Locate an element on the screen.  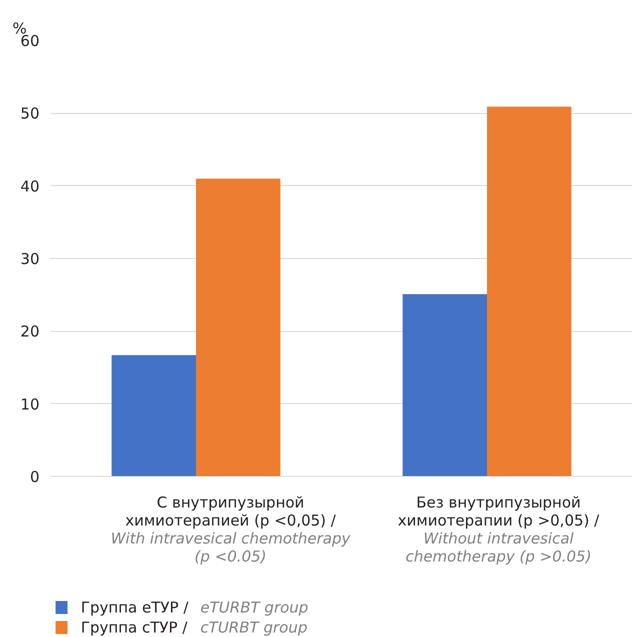
y-tick-label: 20 is located at coordinates (30, 331).